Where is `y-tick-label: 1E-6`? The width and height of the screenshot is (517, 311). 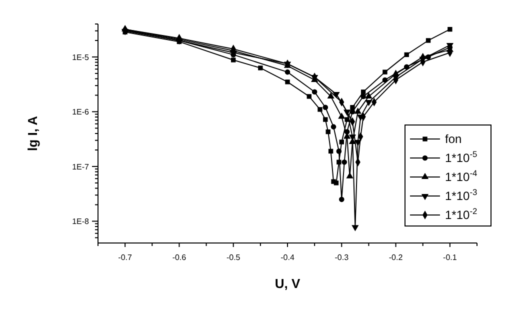
y-tick-label: 1E-6 is located at coordinates (81, 112).